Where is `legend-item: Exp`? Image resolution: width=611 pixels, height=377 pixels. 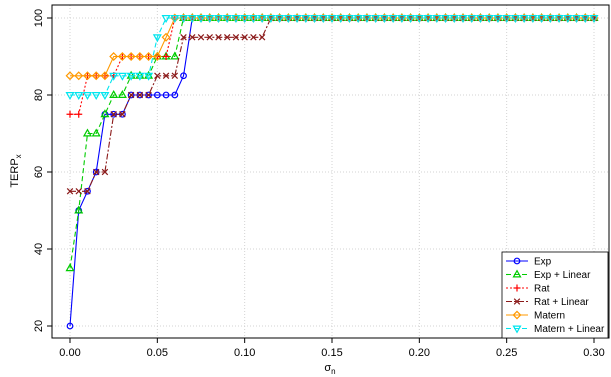 legend-item: Exp is located at coordinates (529, 262).